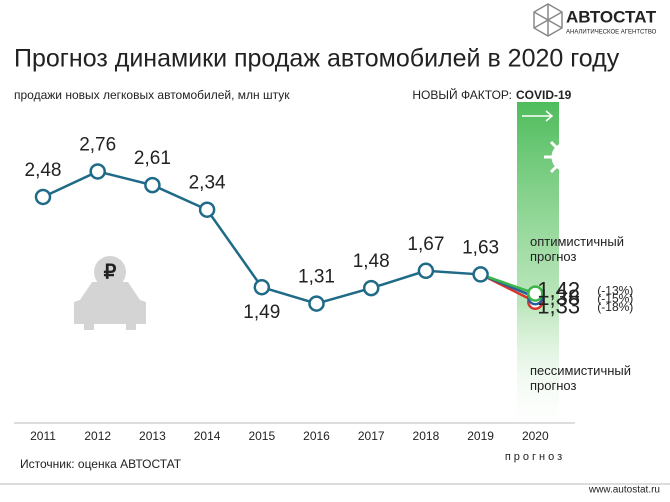  What do you see at coordinates (261, 312) in the screenshot?
I see `value-label: 1,49` at bounding box center [261, 312].